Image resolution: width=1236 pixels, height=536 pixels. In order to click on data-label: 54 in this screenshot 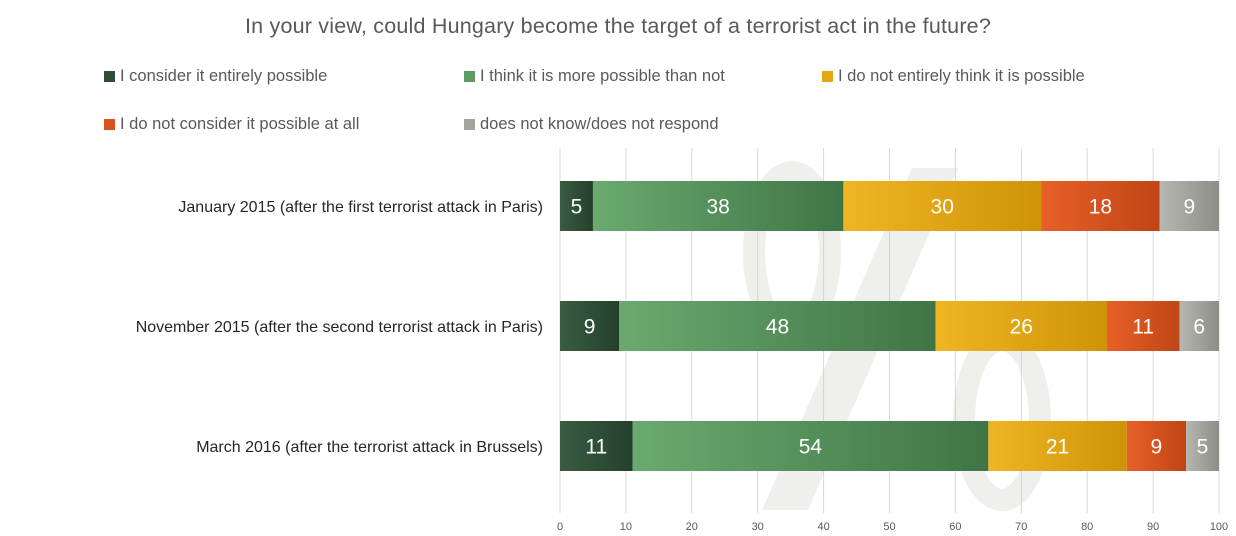, I will do `click(811, 447)`.